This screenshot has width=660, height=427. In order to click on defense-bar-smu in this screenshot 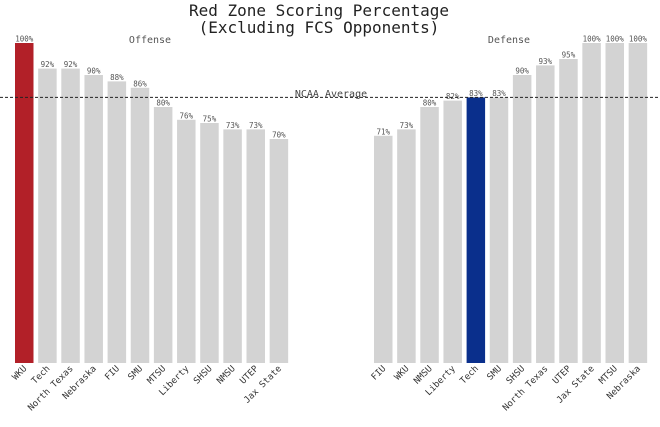, I will do `click(499, 230)`.